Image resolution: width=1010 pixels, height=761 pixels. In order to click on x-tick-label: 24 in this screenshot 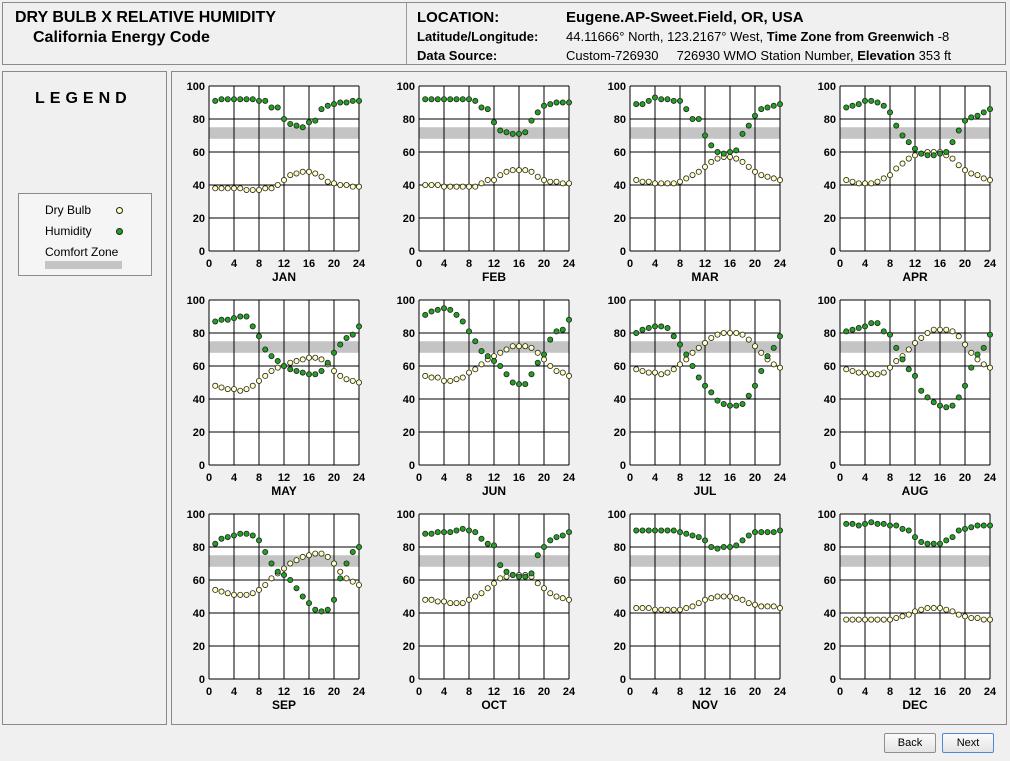, I will do `click(569, 264)`.